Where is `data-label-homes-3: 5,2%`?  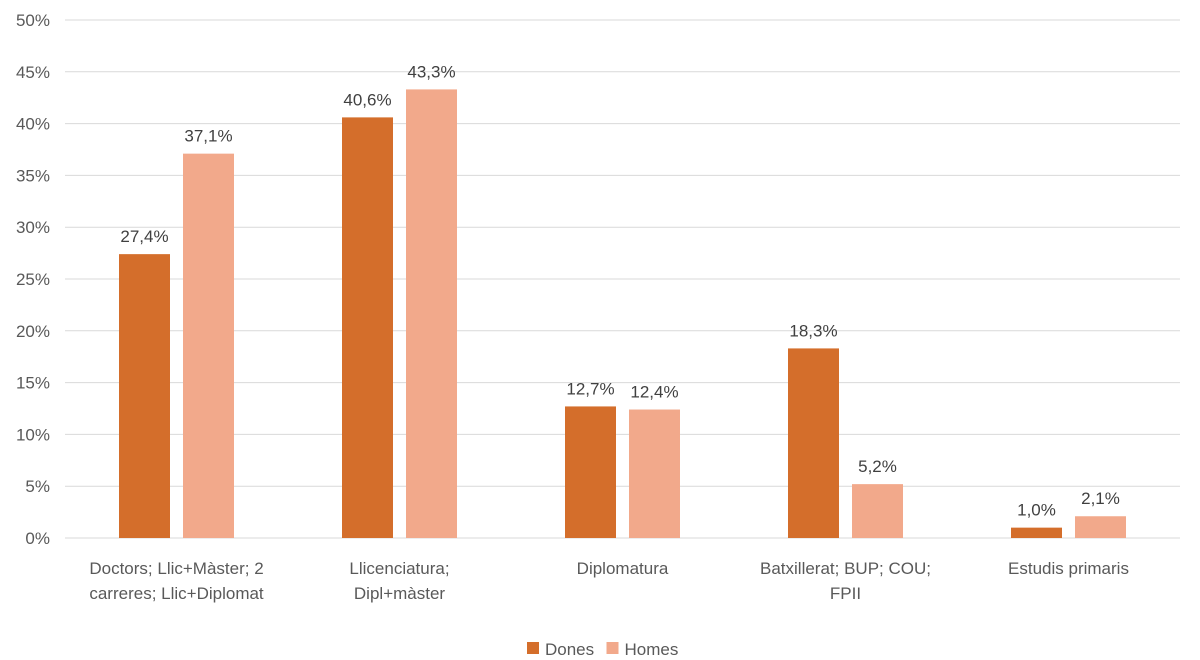
data-label-homes-3: 5,2% is located at coordinates (877, 466).